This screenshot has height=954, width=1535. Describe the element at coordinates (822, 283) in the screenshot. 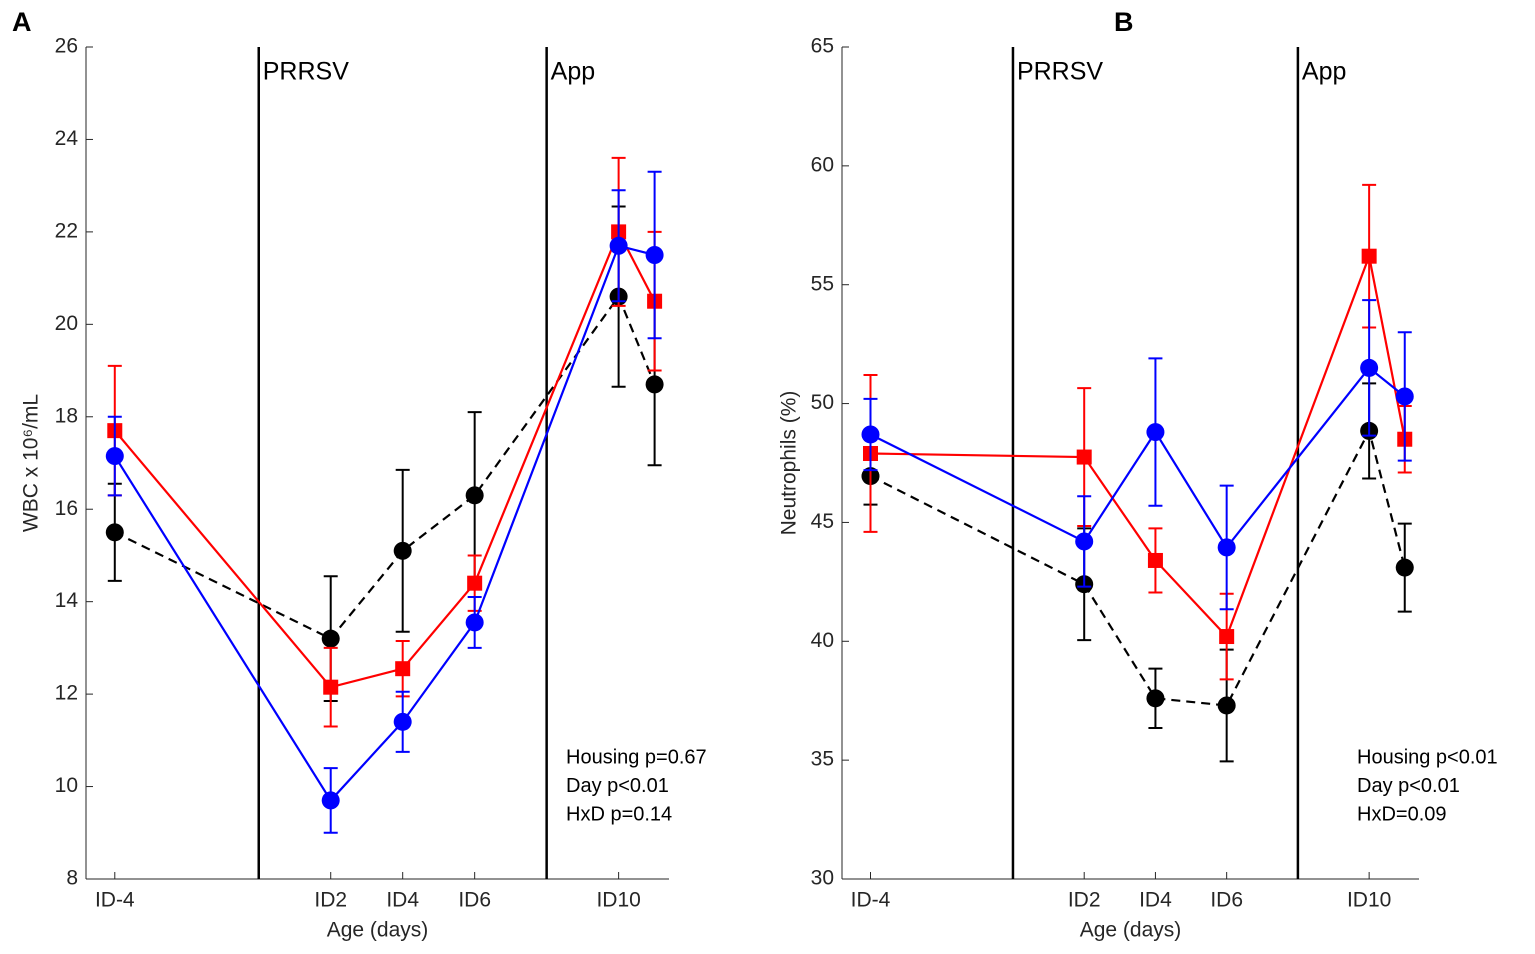

I see `y-tick-label: 55` at that location.